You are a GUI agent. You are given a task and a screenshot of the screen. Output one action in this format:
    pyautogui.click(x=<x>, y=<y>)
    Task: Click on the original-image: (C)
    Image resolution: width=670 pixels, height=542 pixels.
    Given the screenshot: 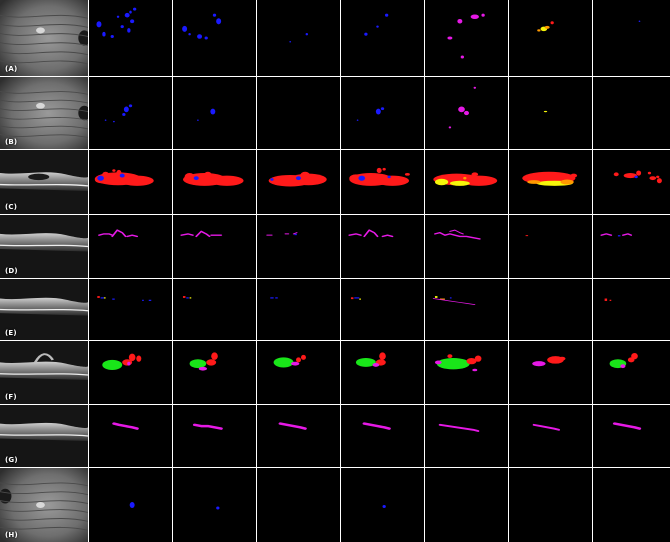 What is the action you would take?
    pyautogui.click(x=44, y=182)
    